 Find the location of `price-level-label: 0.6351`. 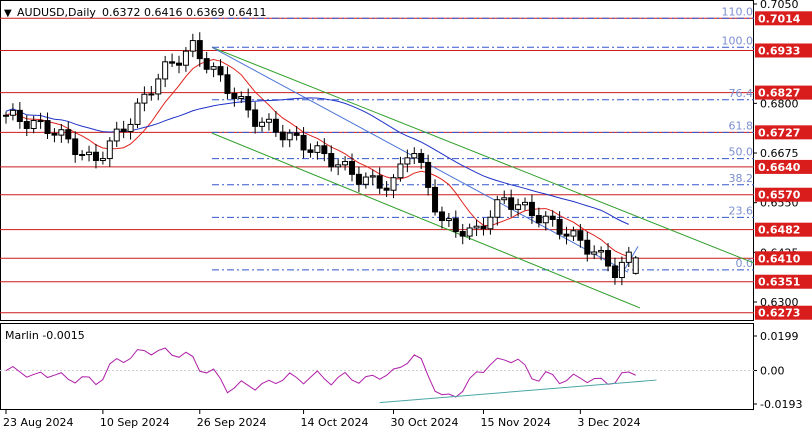

price-level-label: 0.6351 is located at coordinates (779, 282).